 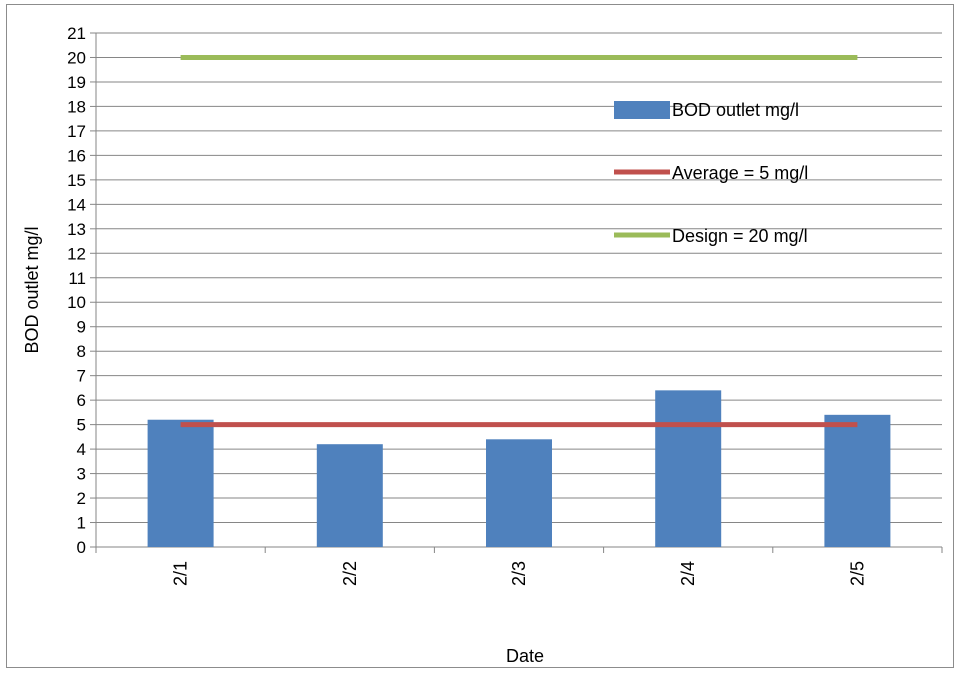 I want to click on y-tick-label: 8, so click(x=81, y=351).